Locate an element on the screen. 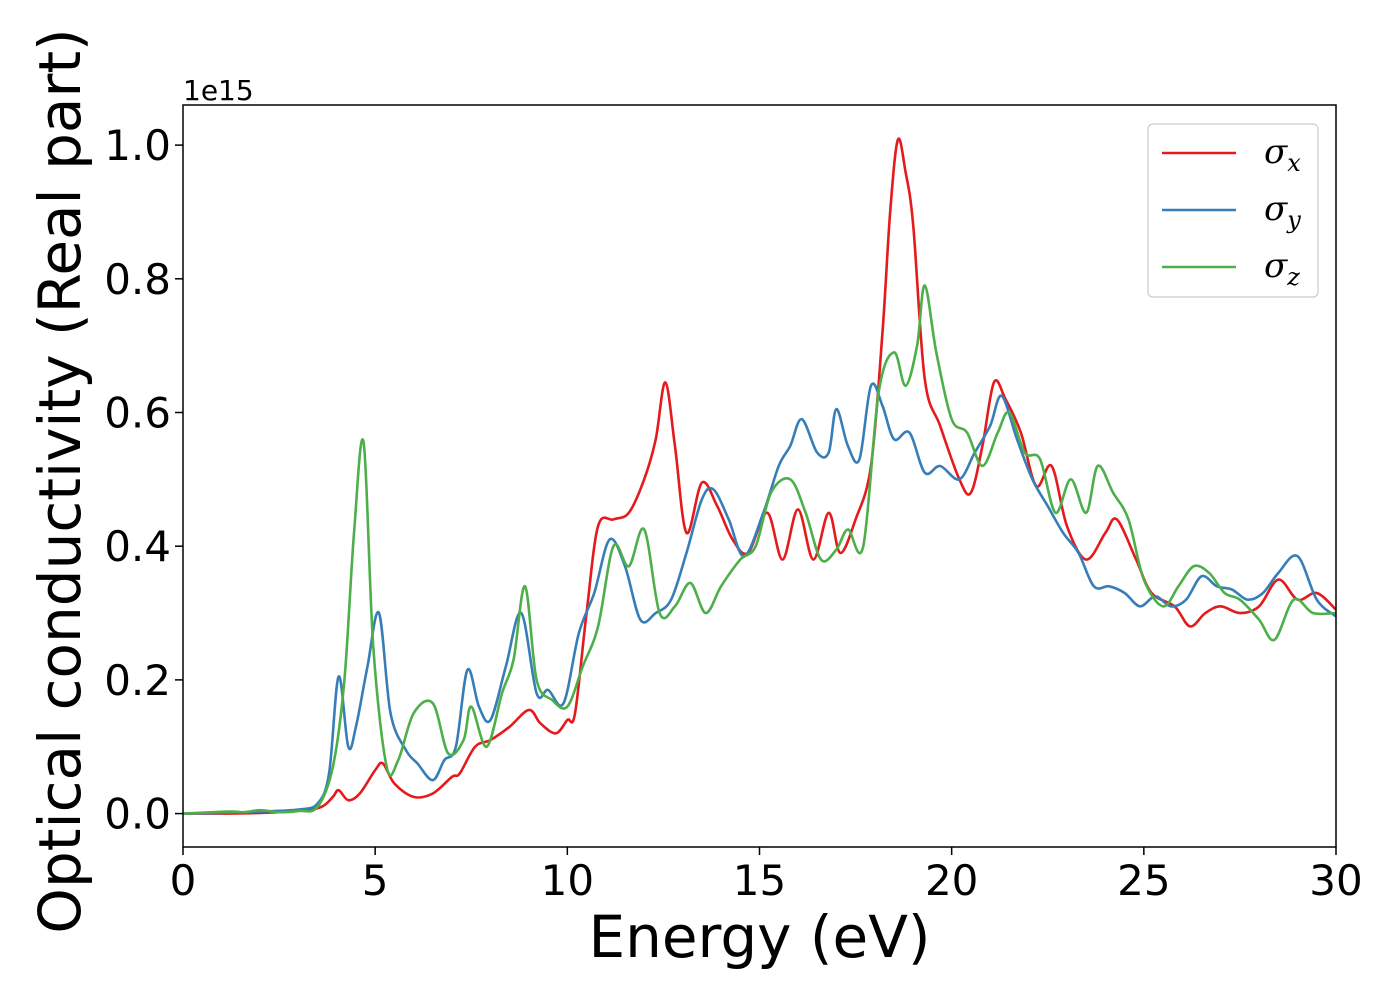 Image resolution: width=1400 pixels, height=1000 pixels. x-tick-label: 0 is located at coordinates (183, 880).